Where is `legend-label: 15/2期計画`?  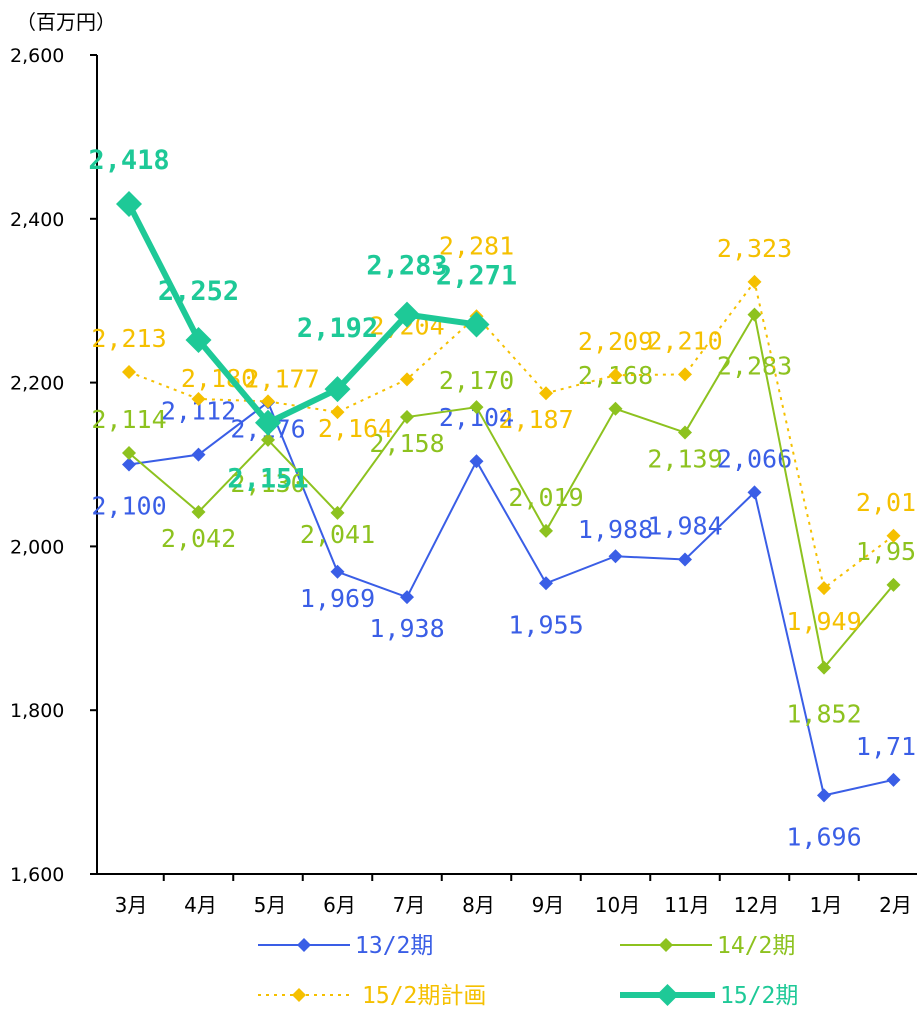
legend-label: 15/2期計画 is located at coordinates (424, 996).